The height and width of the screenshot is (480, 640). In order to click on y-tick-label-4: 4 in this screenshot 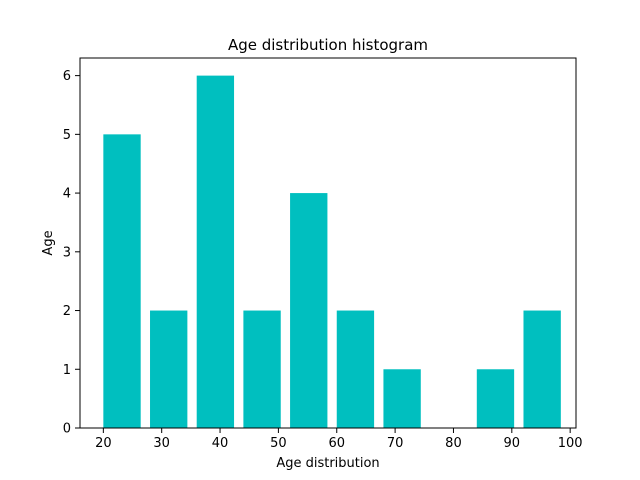, I will do `click(67, 194)`.